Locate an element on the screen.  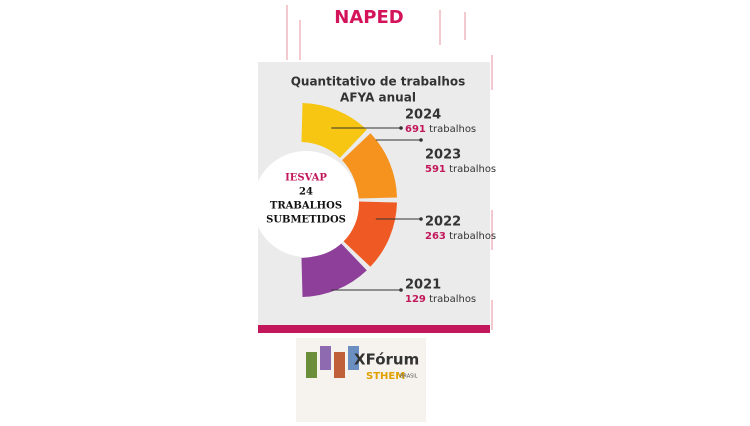
brand: NAPED is located at coordinates (368, 17).